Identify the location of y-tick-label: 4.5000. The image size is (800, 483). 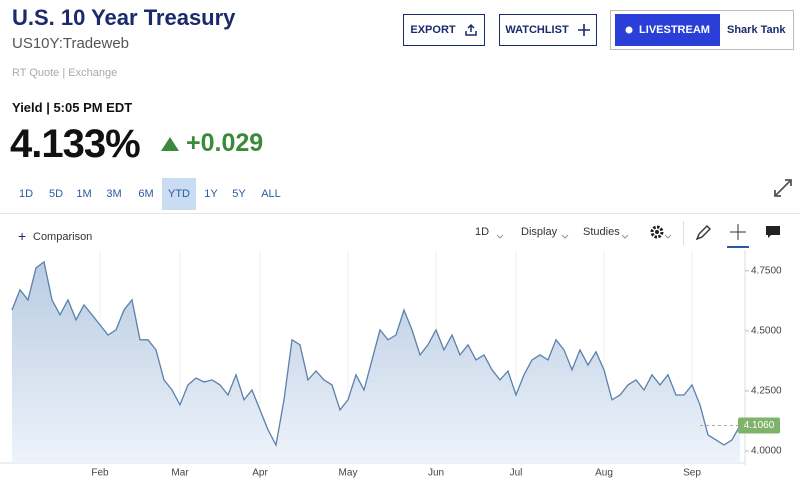
(766, 331).